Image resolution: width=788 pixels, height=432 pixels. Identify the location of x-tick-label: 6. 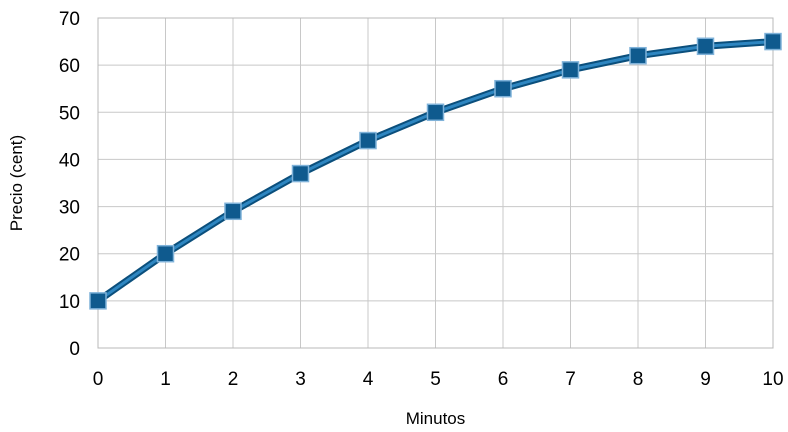
(503, 379).